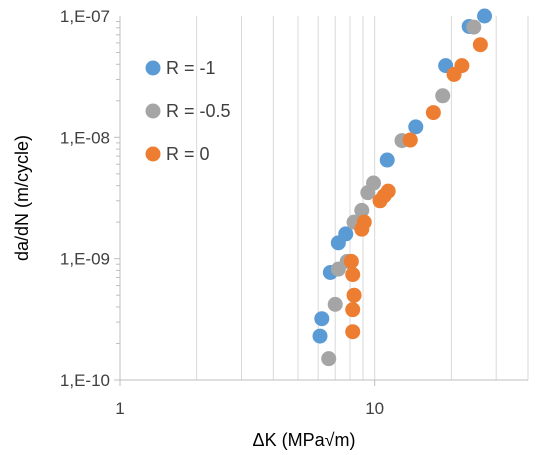 The height and width of the screenshot is (455, 540). What do you see at coordinates (85, 380) in the screenshot?
I see `y-tick-label: 1,E-10` at bounding box center [85, 380].